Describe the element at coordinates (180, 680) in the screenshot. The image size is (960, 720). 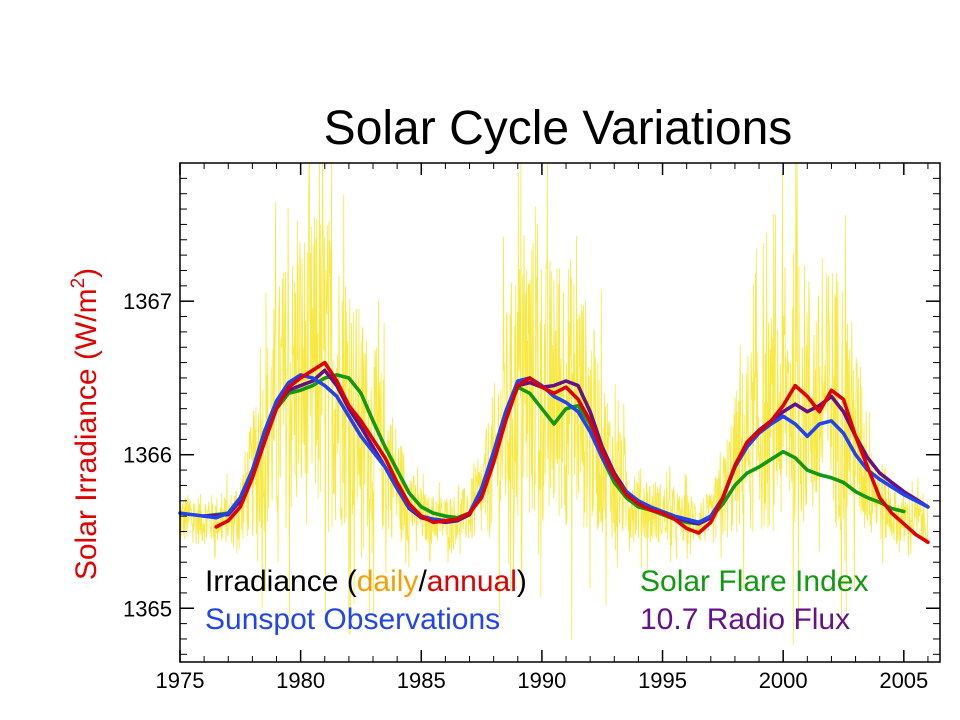
I see `x-tick-label: 1975` at that location.